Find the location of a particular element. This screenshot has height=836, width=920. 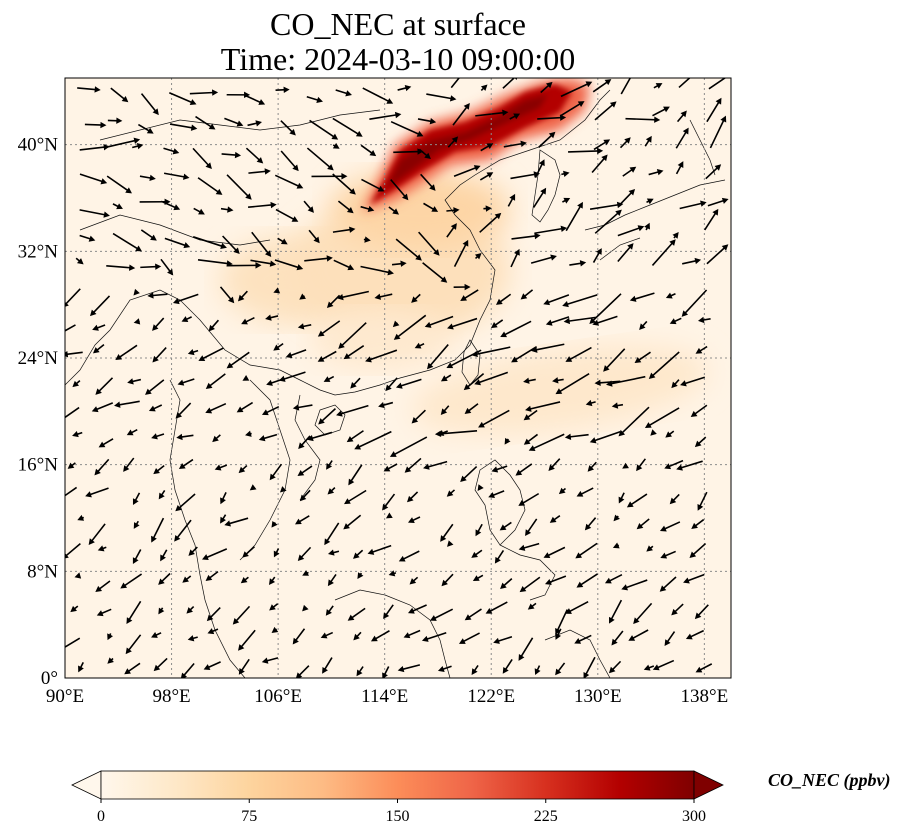

colorbar-tick-label: 0 is located at coordinates (101, 816).